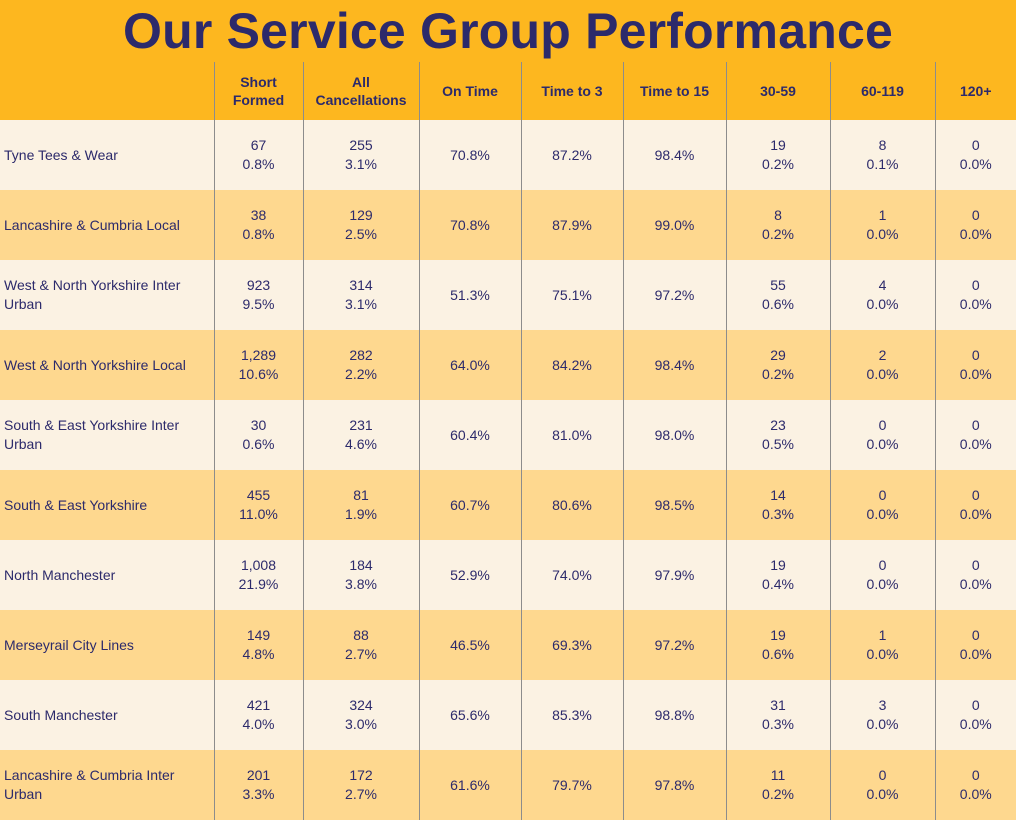 Image resolution: width=1016 pixels, height=820 pixels. Describe the element at coordinates (571, 505) in the screenshot. I see `time-to-3-cell: 80.6%` at that location.